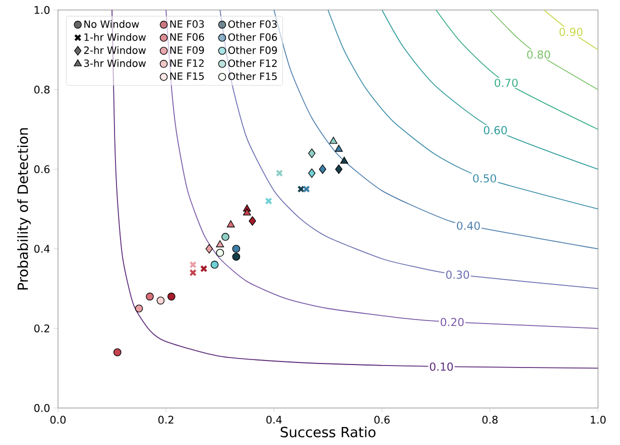 The image size is (620, 445). What do you see at coordinates (252, 24) in the screenshot?
I see `legend-label: Other F03` at bounding box center [252, 24].